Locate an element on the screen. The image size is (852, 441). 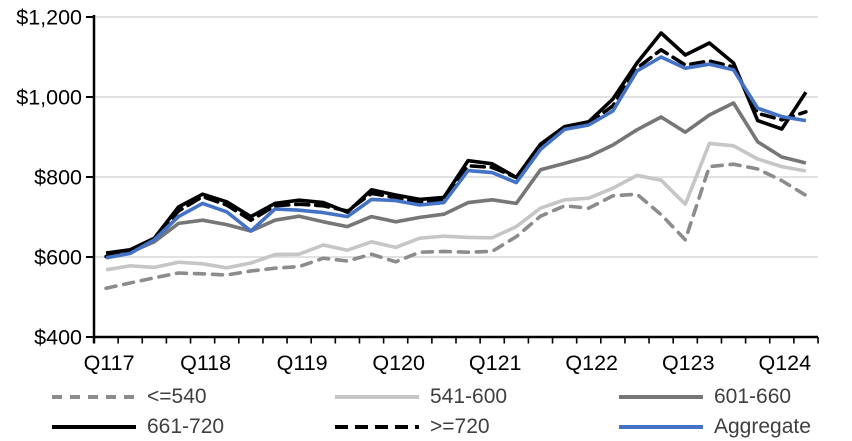
legend-label: <=540 is located at coordinates (177, 396).